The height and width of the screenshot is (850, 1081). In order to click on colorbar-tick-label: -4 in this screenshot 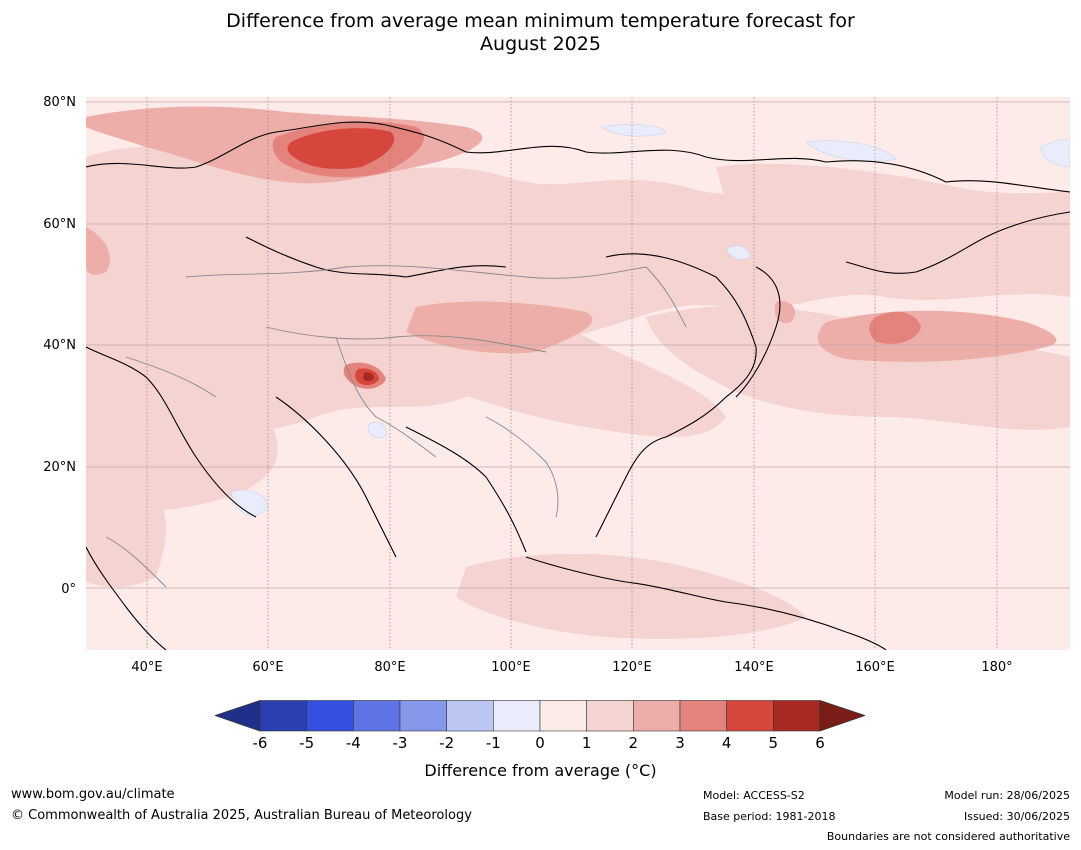, I will do `click(353, 743)`.